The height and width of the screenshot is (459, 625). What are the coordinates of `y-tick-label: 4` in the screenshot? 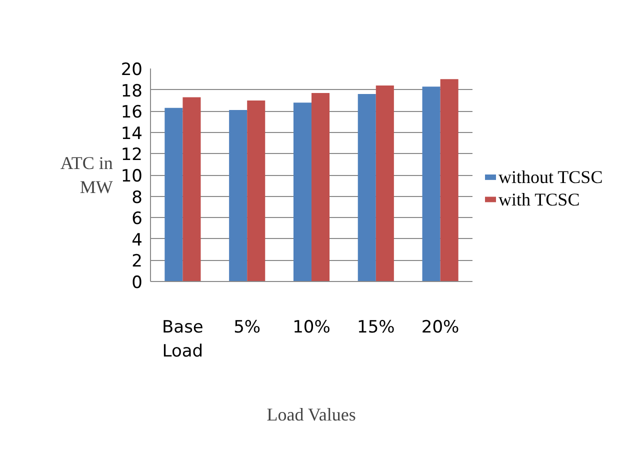 It's located at (137, 240).